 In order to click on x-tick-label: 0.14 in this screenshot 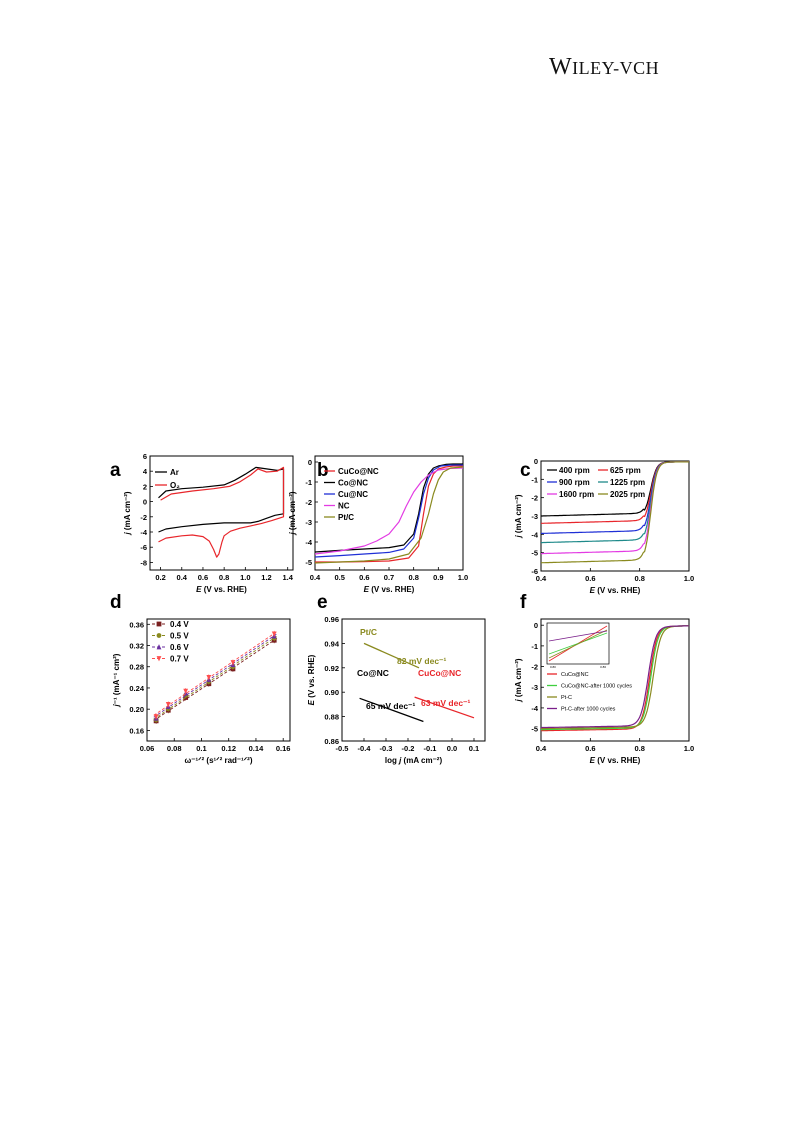, I will do `click(256, 748)`.